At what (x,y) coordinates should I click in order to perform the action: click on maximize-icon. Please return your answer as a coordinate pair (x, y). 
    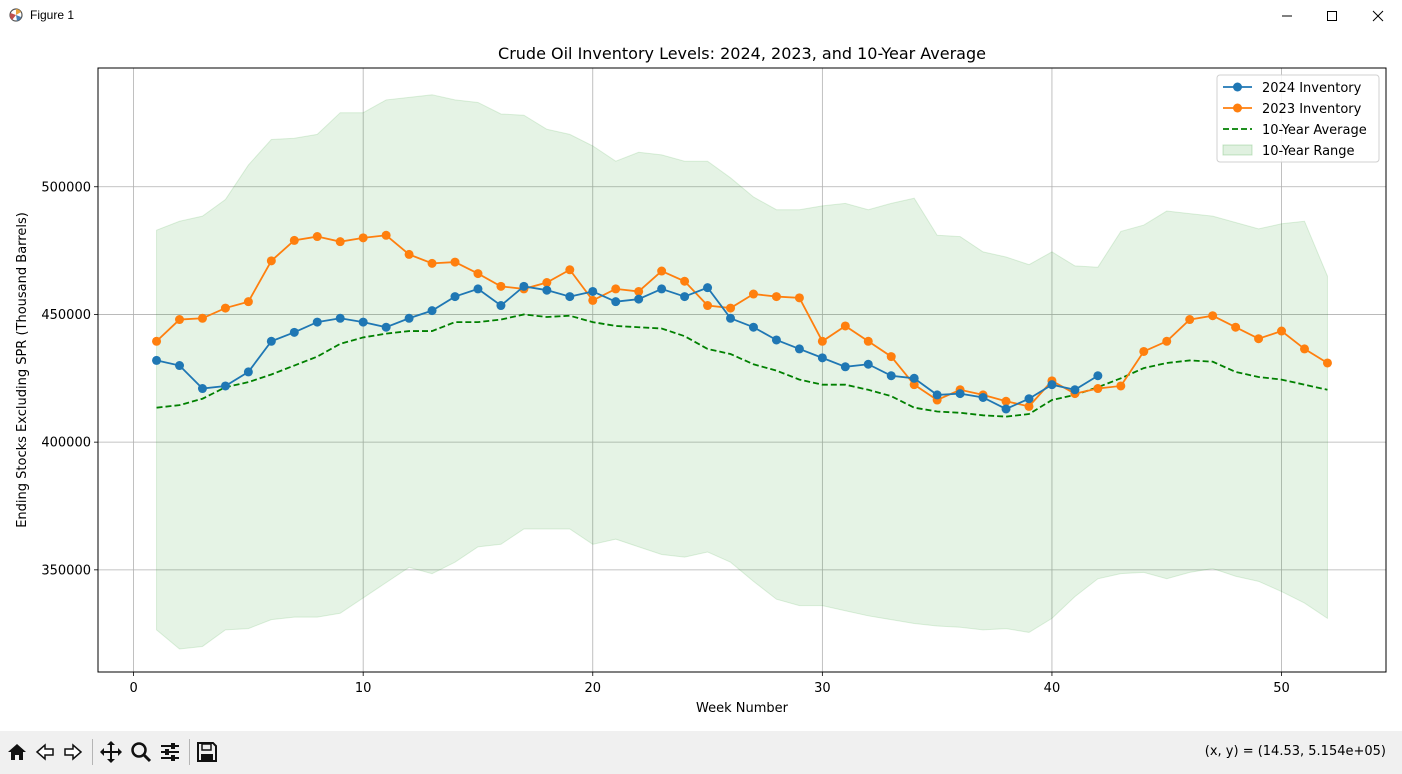
    Looking at the image, I should click on (1332, 15).